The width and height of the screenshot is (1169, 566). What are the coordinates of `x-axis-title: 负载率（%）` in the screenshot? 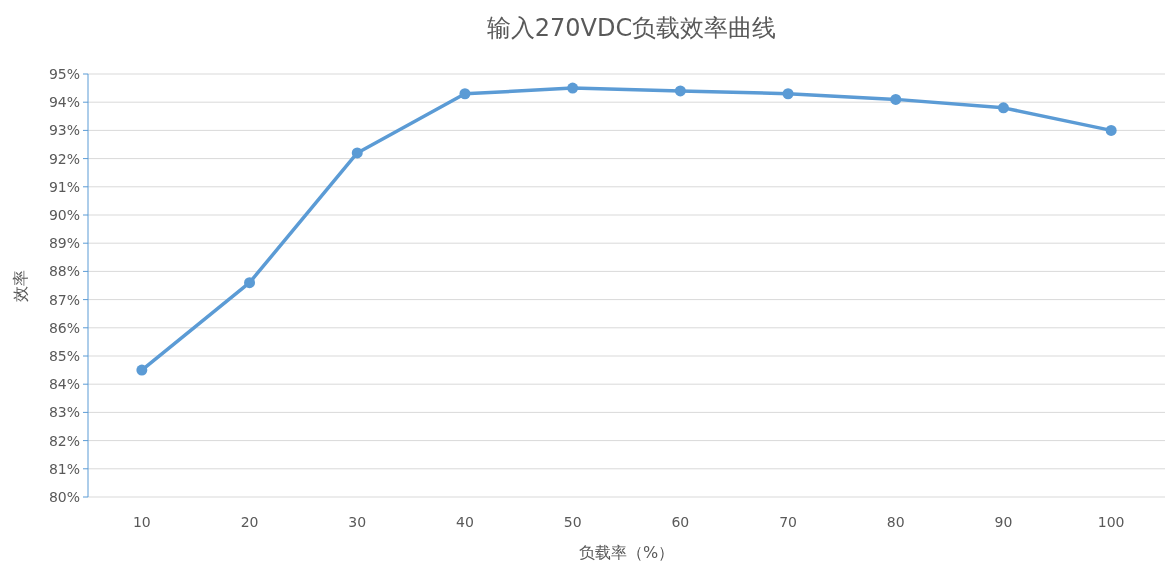 It's located at (626, 552).